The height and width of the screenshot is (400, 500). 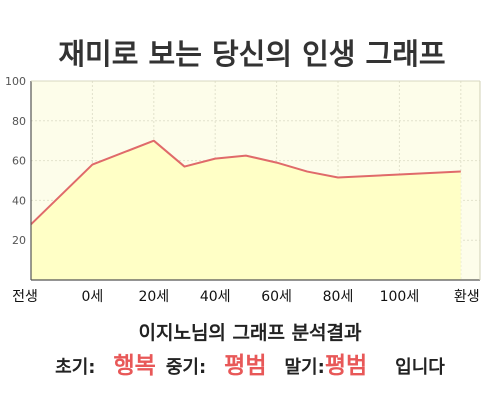 What do you see at coordinates (15, 81) in the screenshot?
I see `y-tick-label: 100` at bounding box center [15, 81].